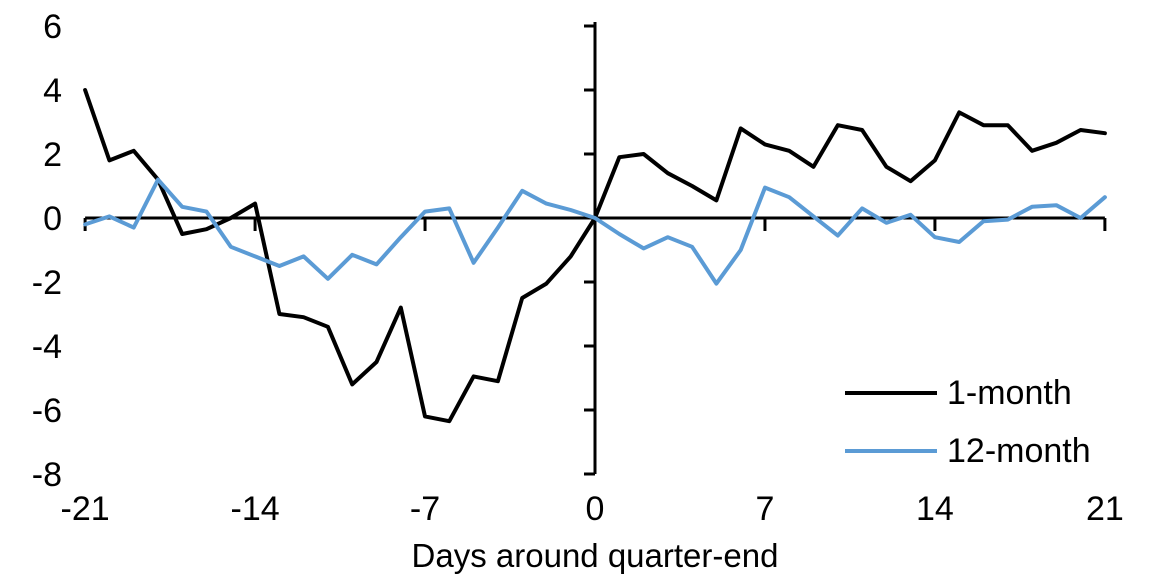  What do you see at coordinates (595, 509) in the screenshot?
I see `x-tick-label: 0` at bounding box center [595, 509].